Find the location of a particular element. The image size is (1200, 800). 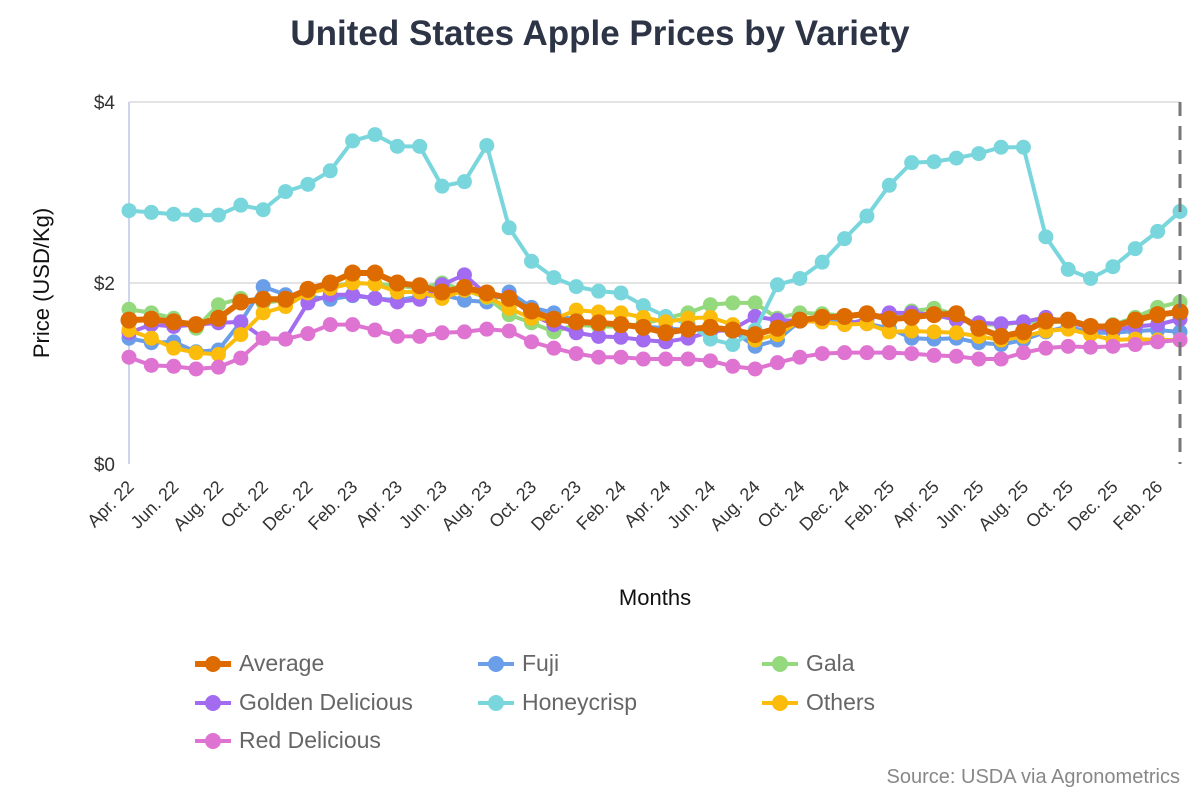

legend-item-fuji: Fuji is located at coordinates (518, 663).